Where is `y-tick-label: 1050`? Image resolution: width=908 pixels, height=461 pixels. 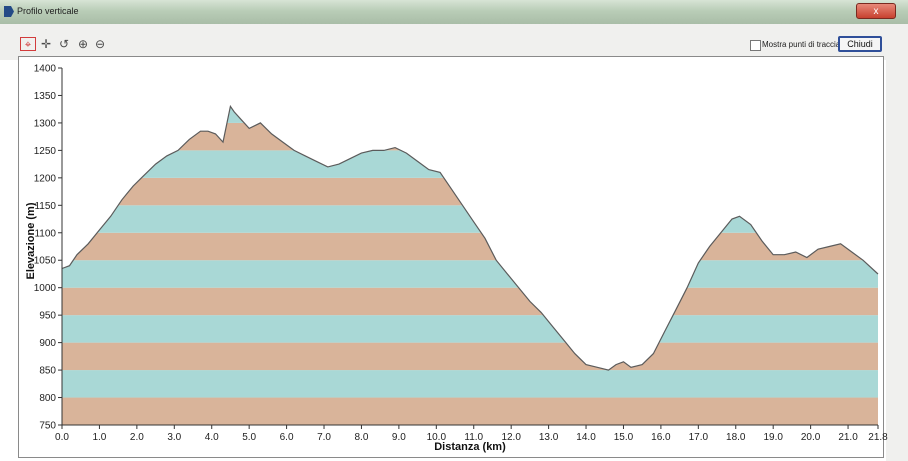
y-tick-label: 1050 is located at coordinates (45, 261).